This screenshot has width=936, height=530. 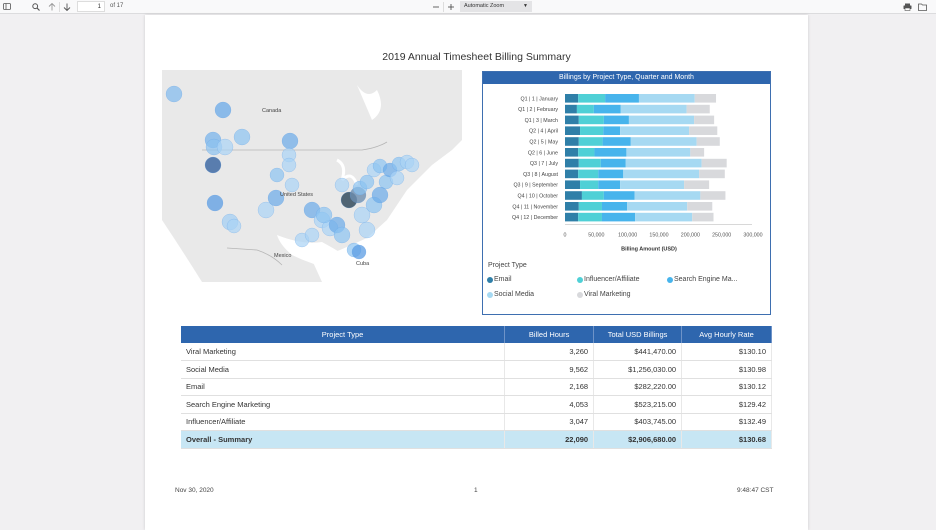 What do you see at coordinates (907, 6) in the screenshot?
I see `print-icon` at bounding box center [907, 6].